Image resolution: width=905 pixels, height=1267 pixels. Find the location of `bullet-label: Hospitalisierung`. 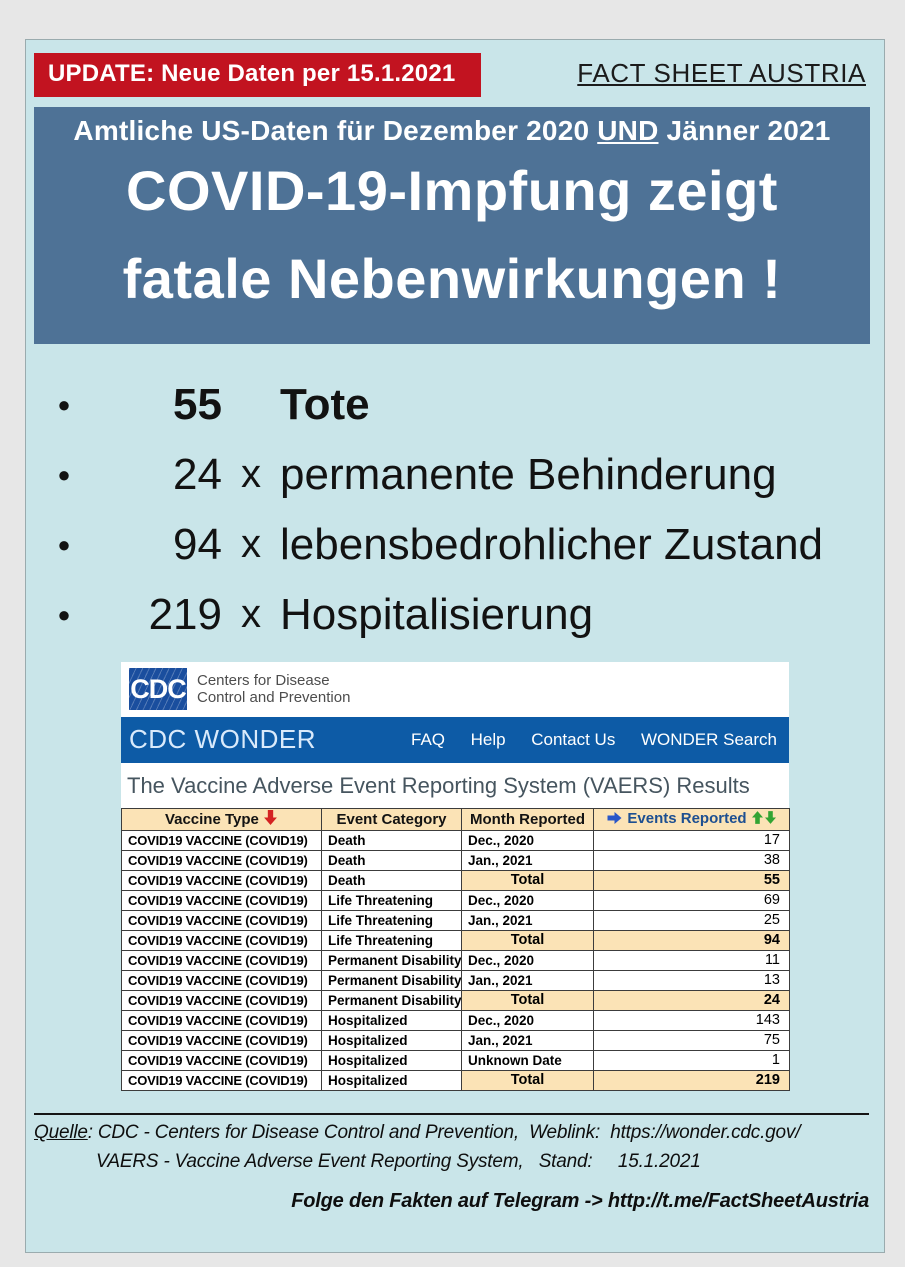

bullet-label: Hospitalisierung is located at coordinates (437, 614).